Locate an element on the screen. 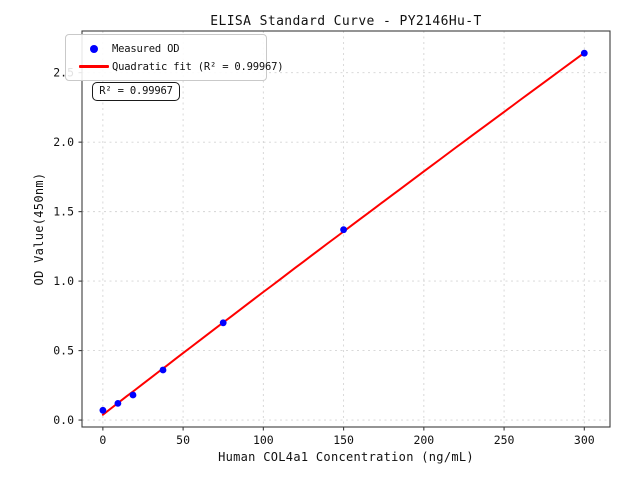 This screenshot has height=480, width=640. legend-label-measured-od: Measured OD is located at coordinates (146, 48).